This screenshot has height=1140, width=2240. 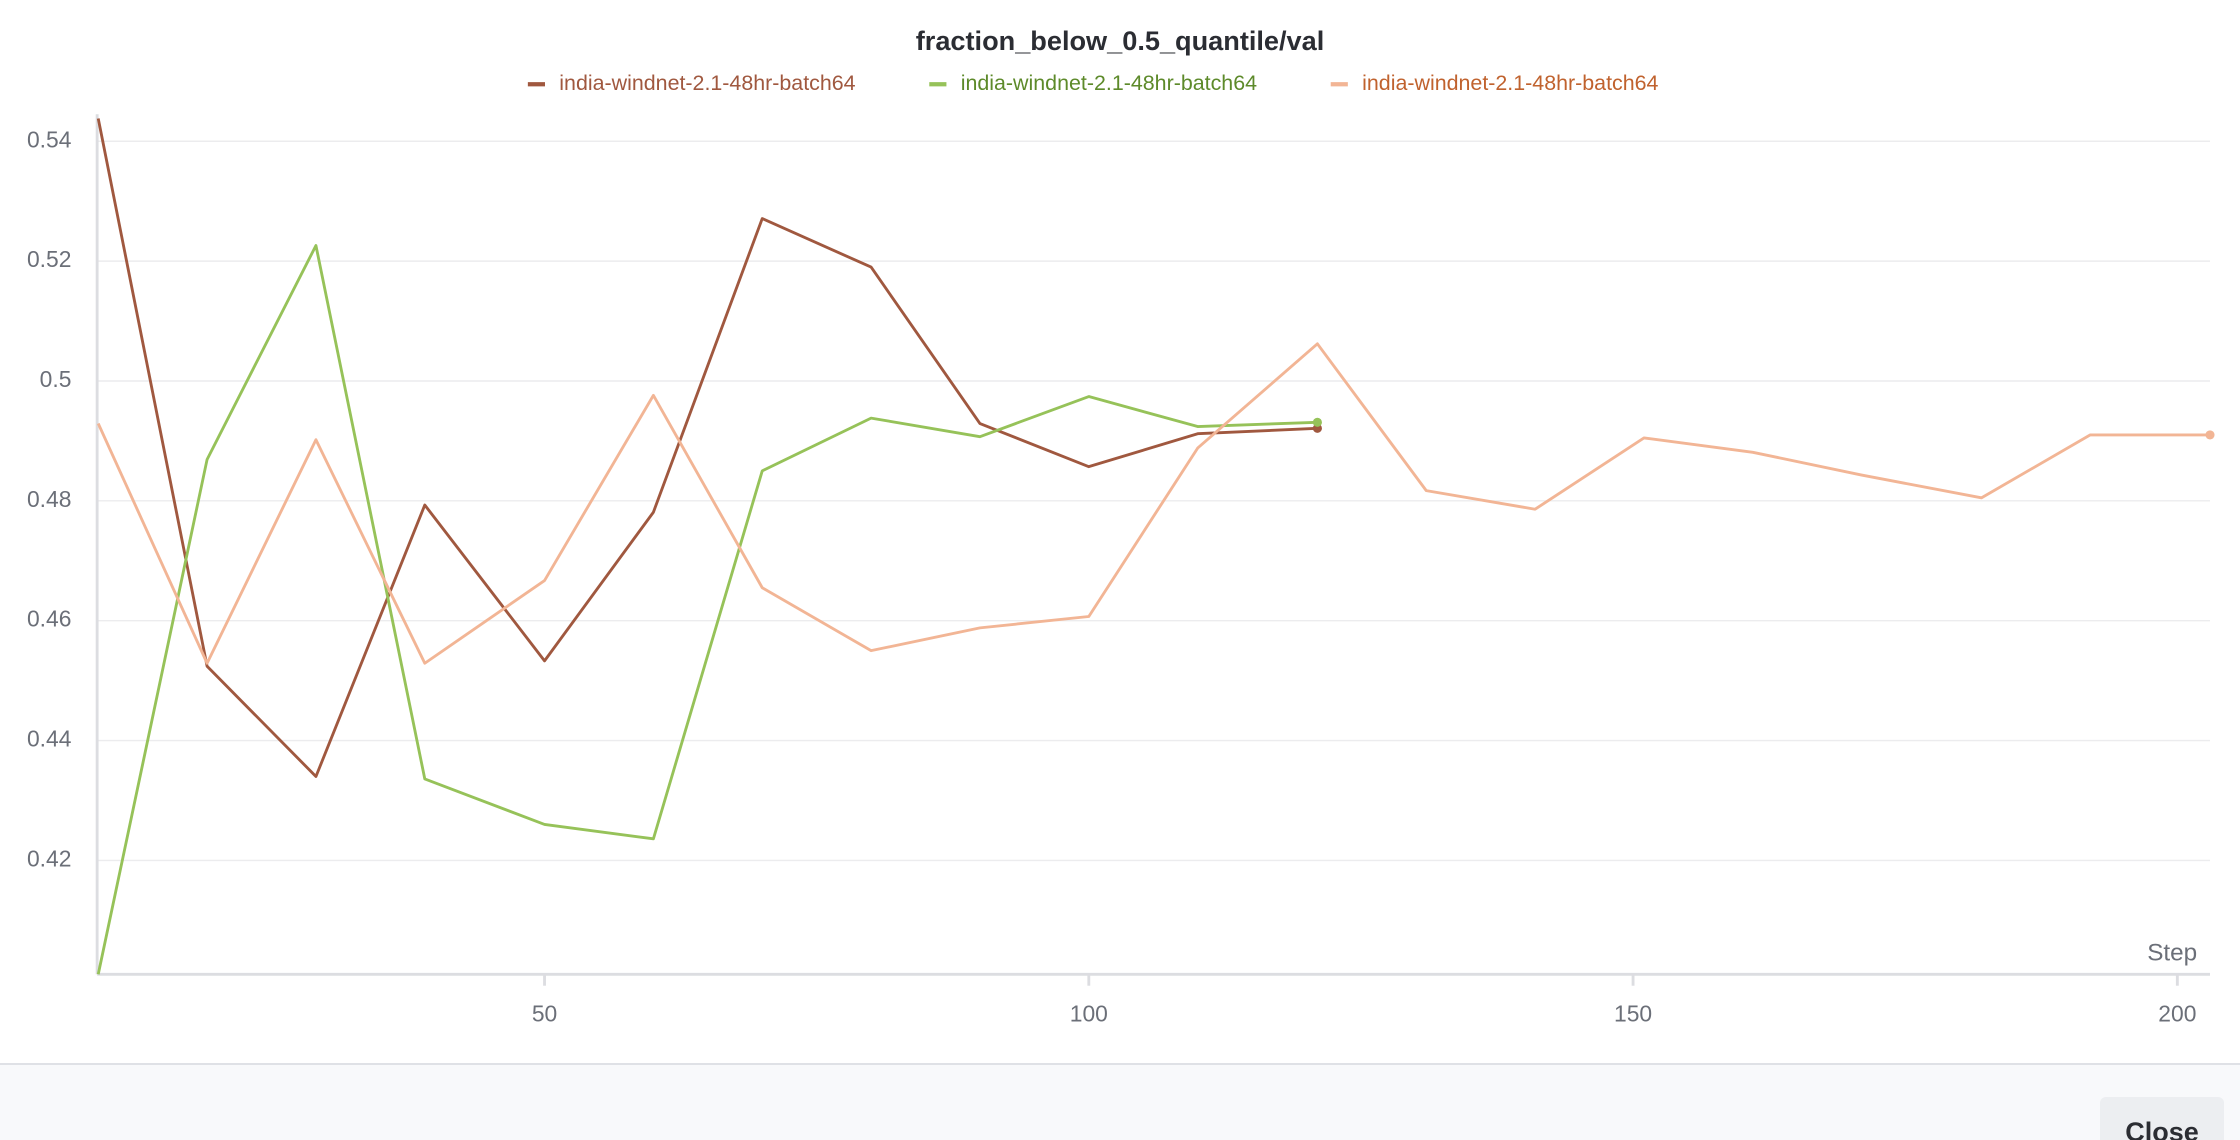 I want to click on y-tick-label: 0.5, so click(x=56, y=379).